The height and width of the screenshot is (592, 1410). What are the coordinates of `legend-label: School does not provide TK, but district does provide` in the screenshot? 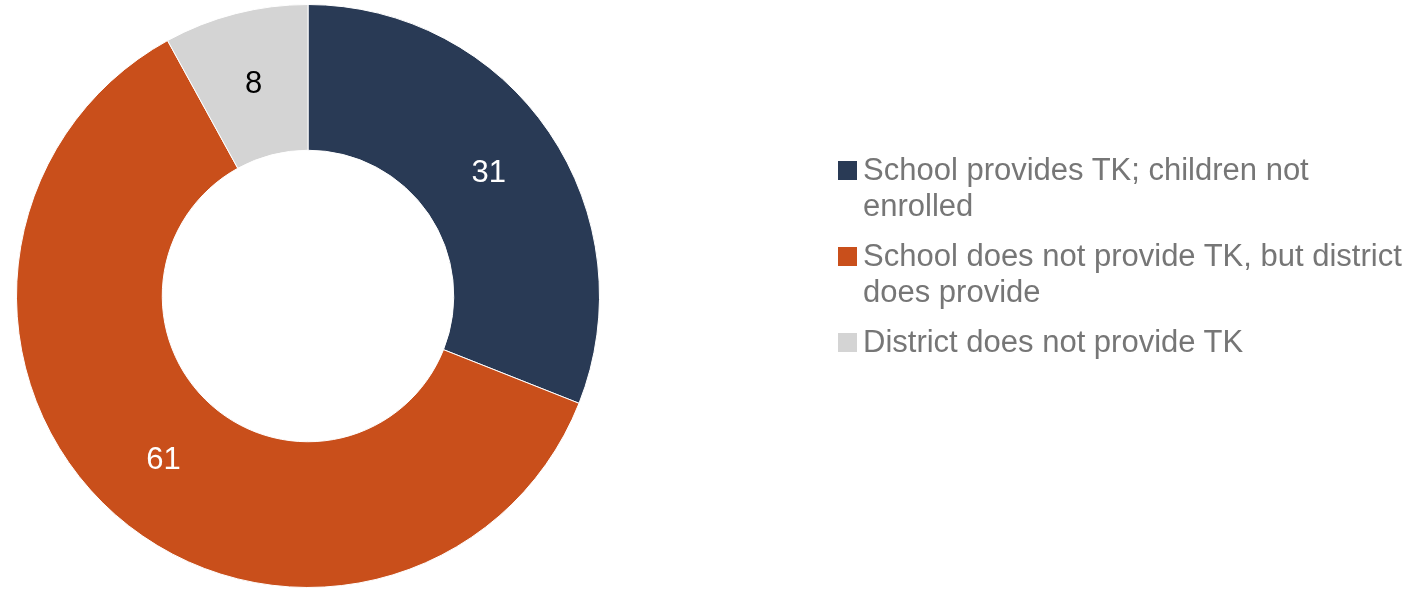 It's located at (1133, 274).